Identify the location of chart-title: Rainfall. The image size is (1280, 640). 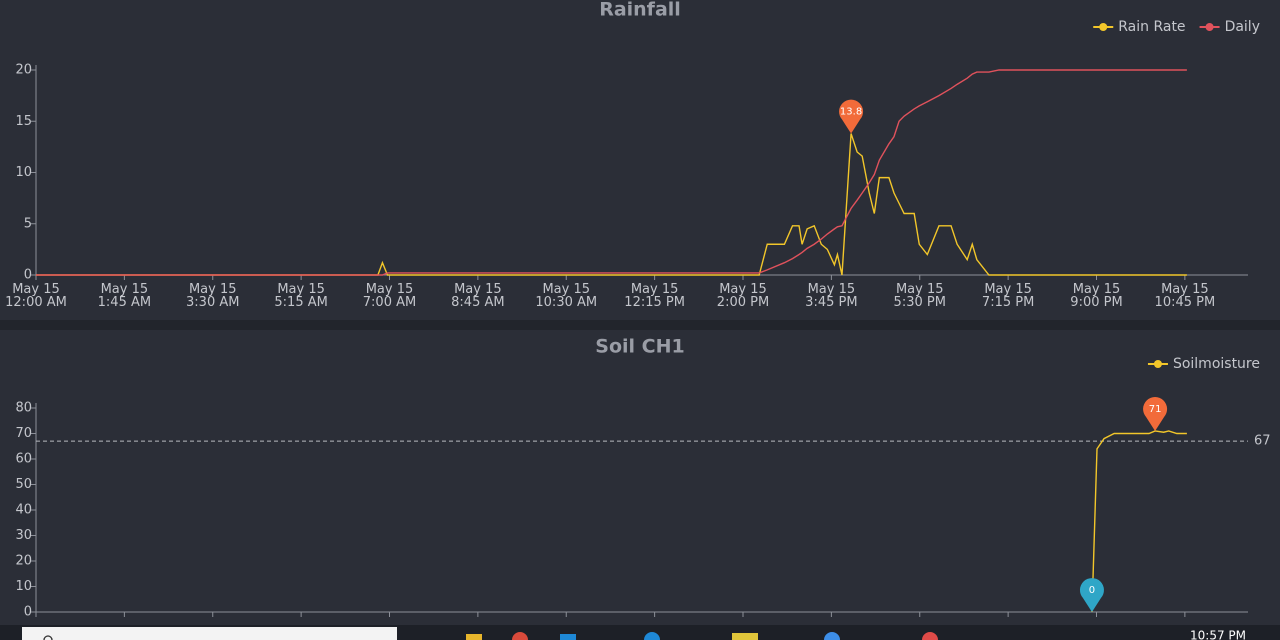
(640, 10).